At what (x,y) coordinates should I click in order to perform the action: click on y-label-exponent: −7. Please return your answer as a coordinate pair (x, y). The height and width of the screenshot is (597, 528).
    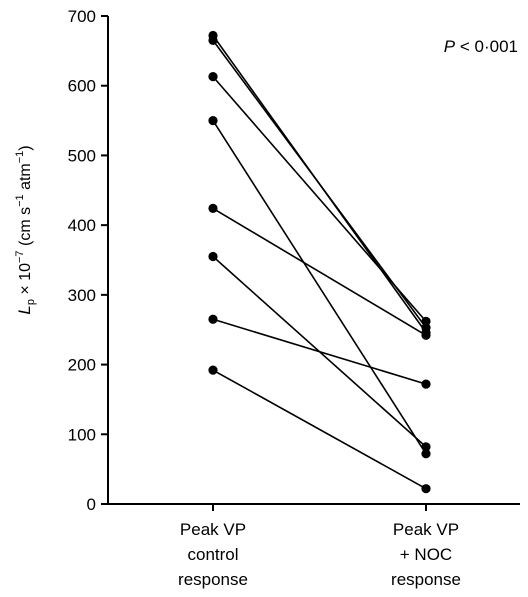
    Looking at the image, I should click on (20, 256).